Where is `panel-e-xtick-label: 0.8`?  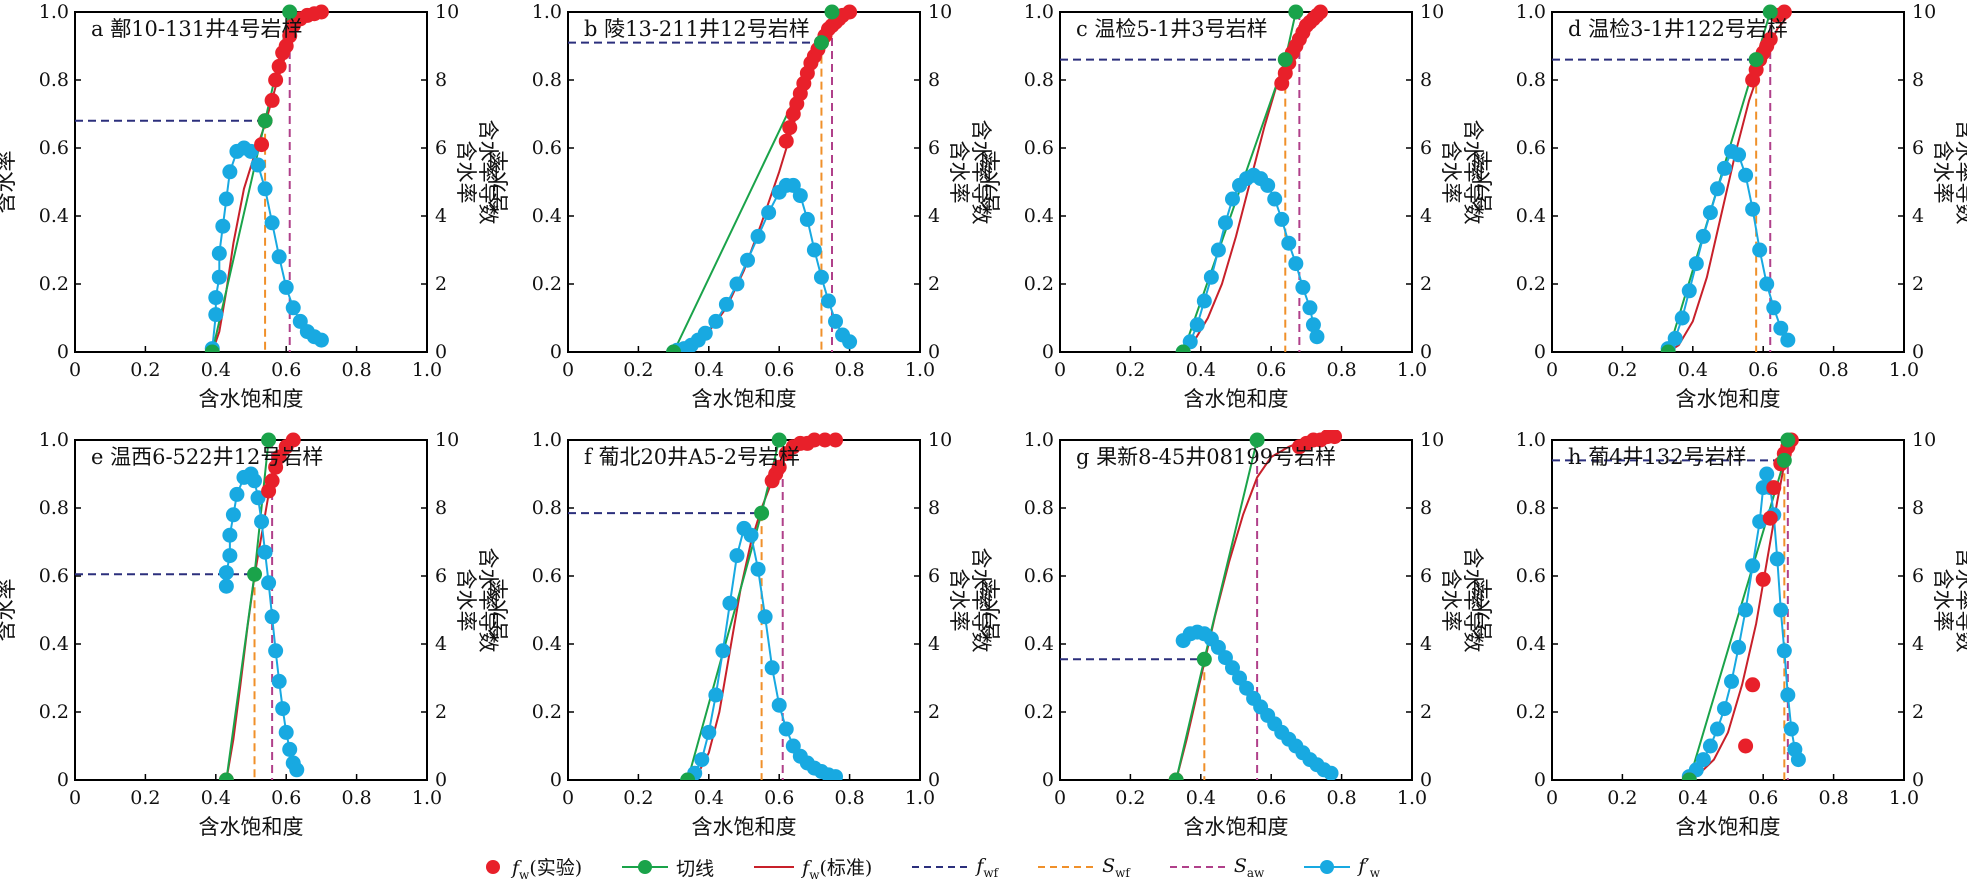 panel-e-xtick-label: 0.8 is located at coordinates (356, 798).